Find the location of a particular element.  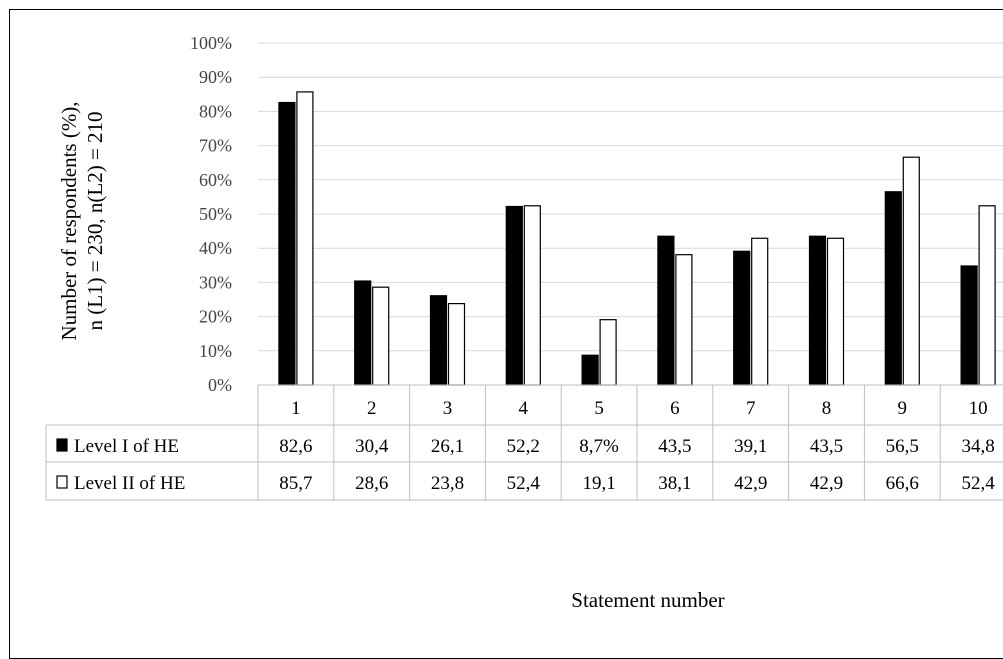

x-tick-label: 9 is located at coordinates (903, 408).